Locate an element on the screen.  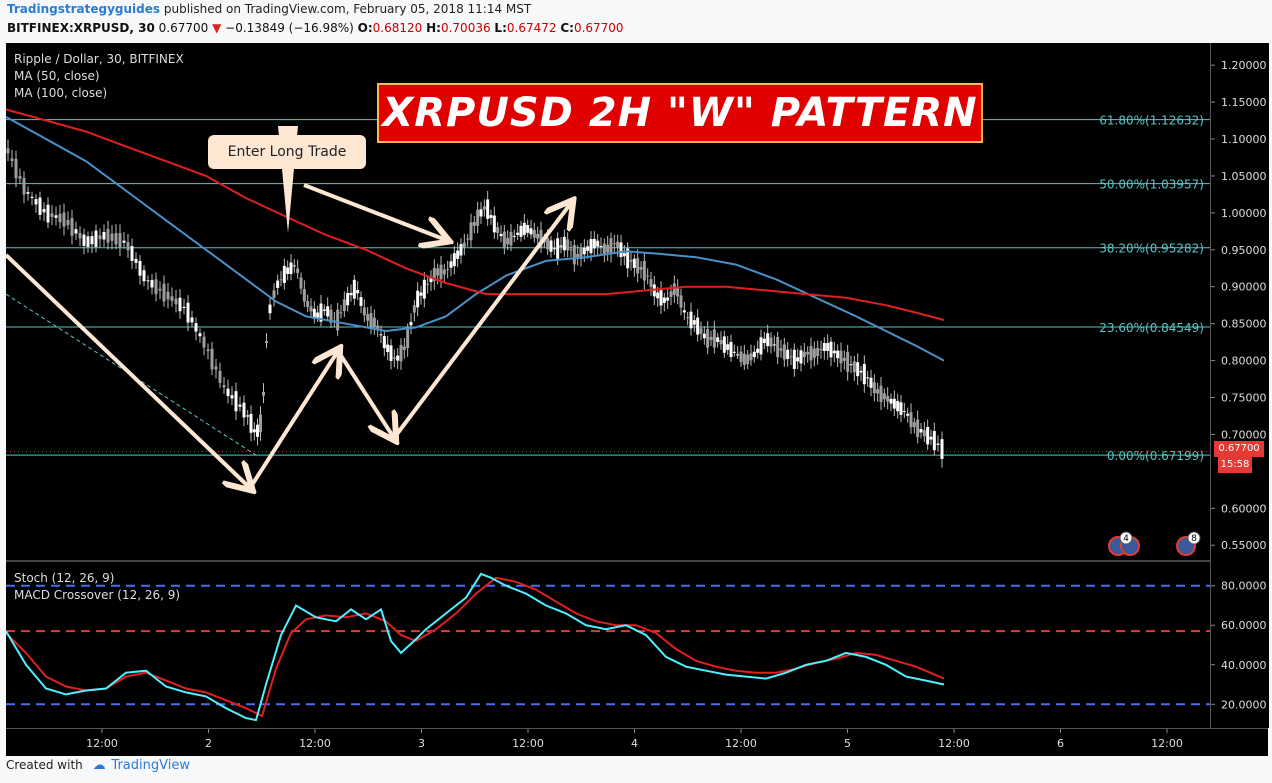
author-link: Tradingstrategyguides is located at coordinates (84, 9).